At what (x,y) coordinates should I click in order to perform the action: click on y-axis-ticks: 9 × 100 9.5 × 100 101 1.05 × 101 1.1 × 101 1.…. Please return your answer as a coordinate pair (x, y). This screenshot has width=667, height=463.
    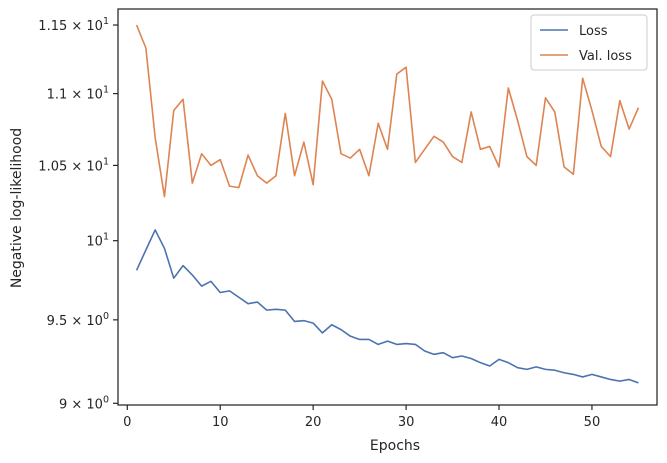
    Looking at the image, I should click on (78, 214).